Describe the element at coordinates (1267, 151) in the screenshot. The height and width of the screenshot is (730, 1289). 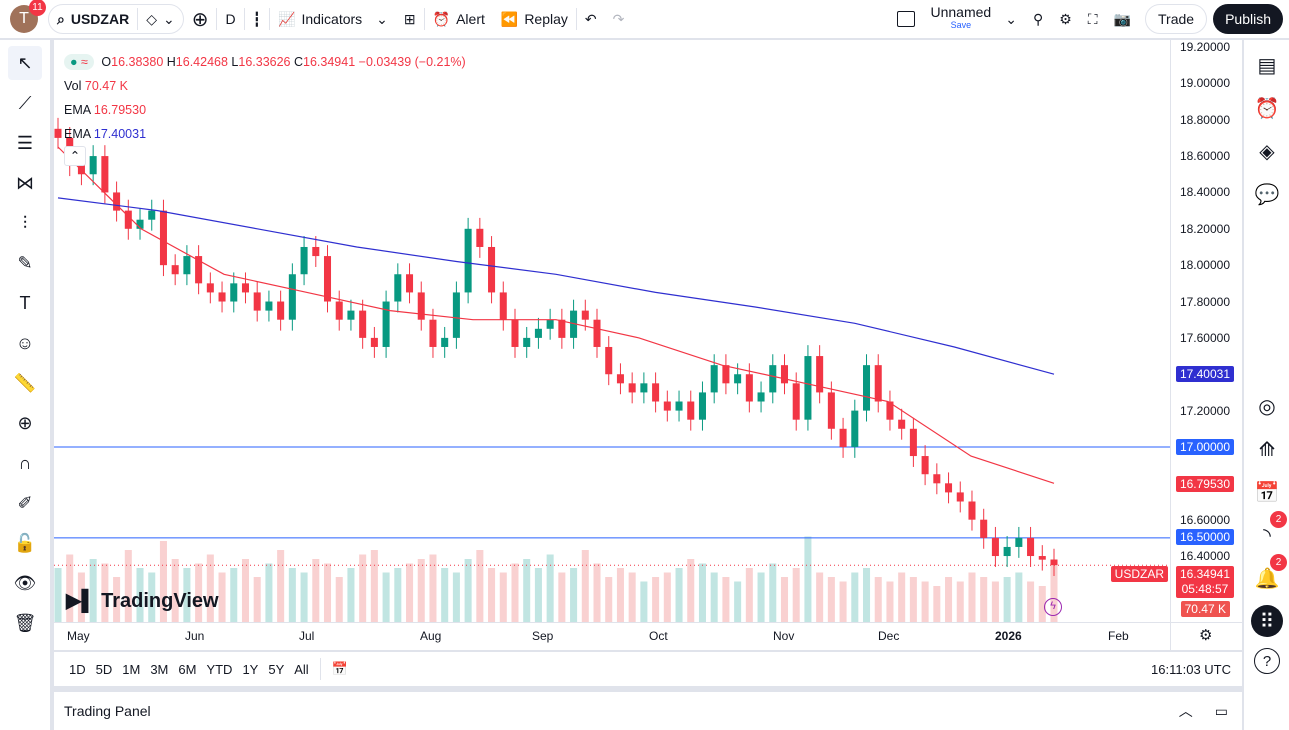
I see `layers-icon: ◈` at that location.